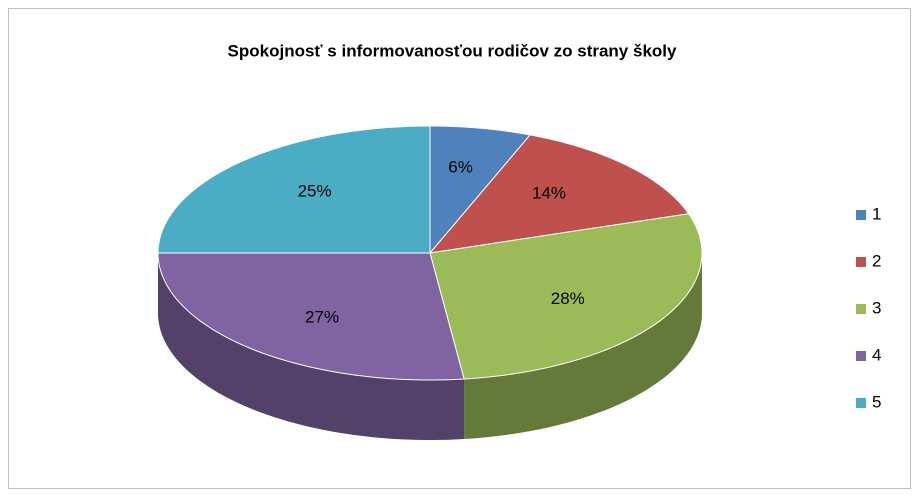  What do you see at coordinates (460, 167) in the screenshot?
I see `data-label: 6%` at bounding box center [460, 167].